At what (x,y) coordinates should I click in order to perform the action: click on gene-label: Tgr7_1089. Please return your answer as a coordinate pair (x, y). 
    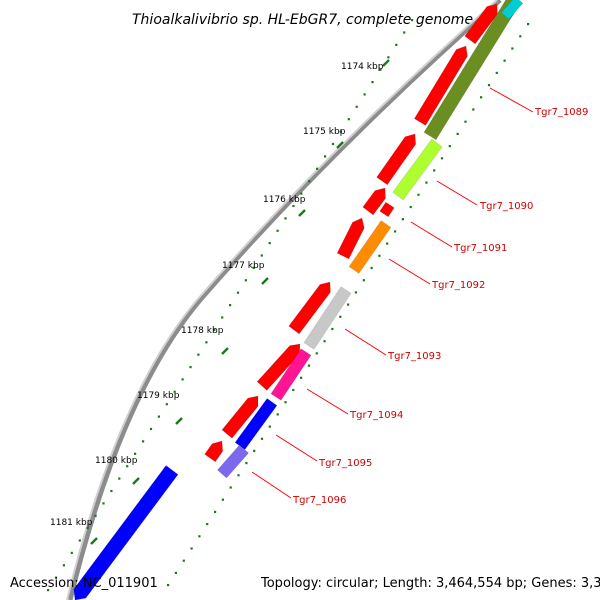
    Looking at the image, I should click on (561, 112).